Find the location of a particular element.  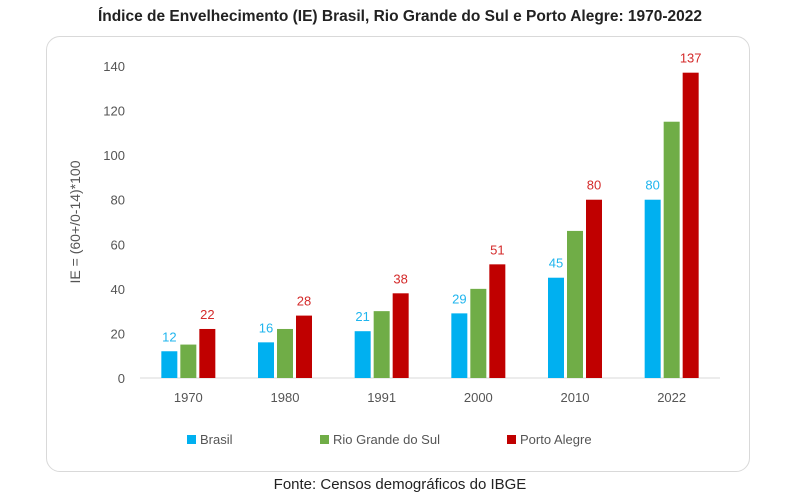

data-label: 16 is located at coordinates (266, 327).